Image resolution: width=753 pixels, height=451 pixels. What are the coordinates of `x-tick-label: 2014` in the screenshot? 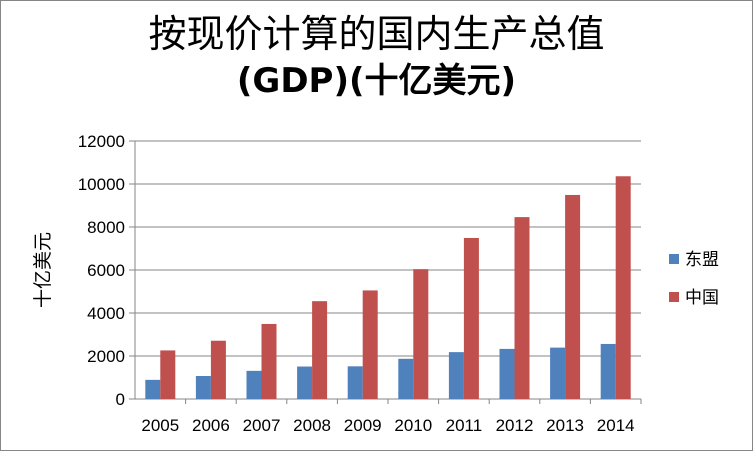 It's located at (616, 425).